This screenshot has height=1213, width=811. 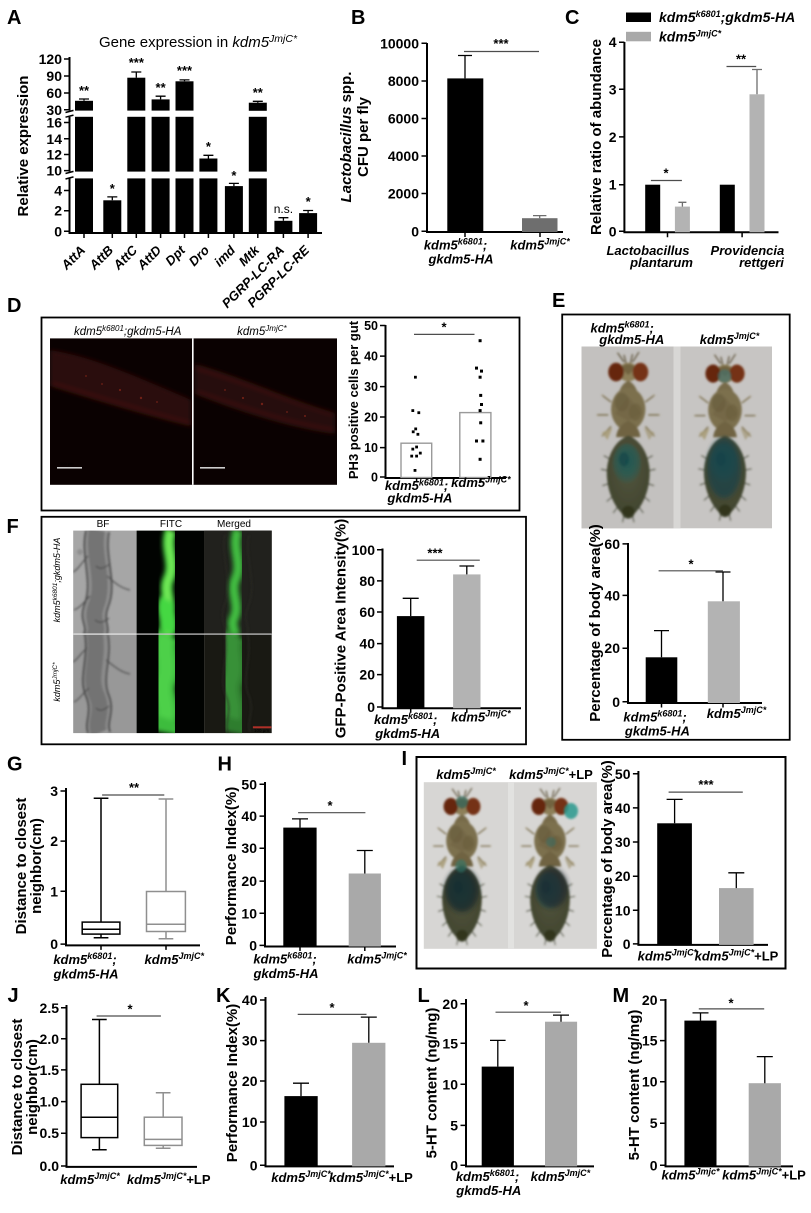 I want to click on svg-text: 120, so click(x=51, y=59).